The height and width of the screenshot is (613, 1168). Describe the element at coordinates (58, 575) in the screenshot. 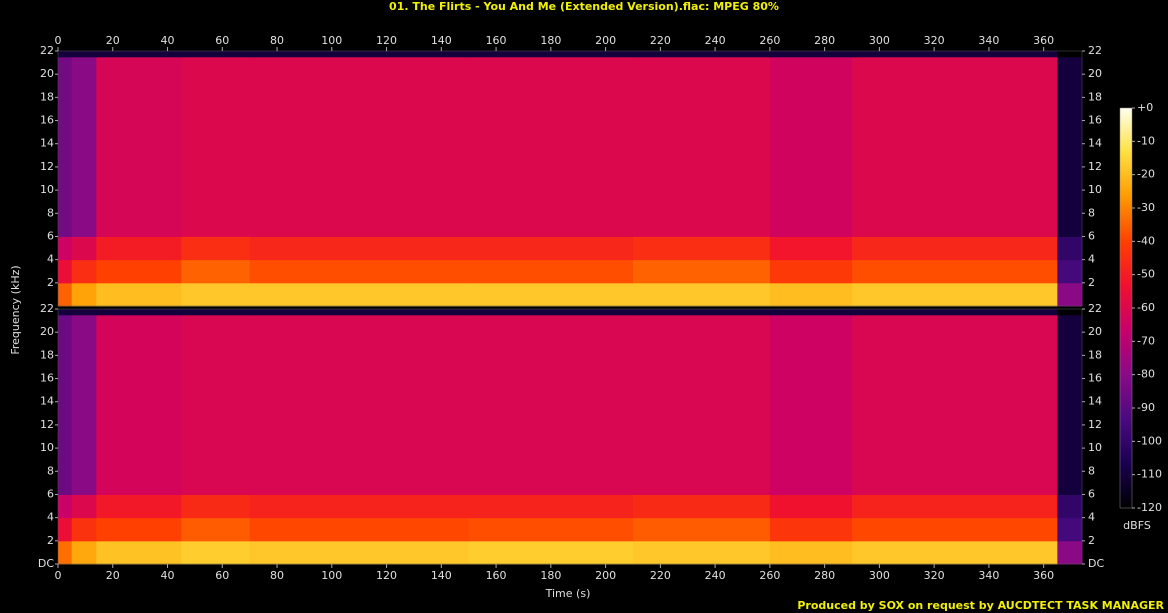

I see `x-tick-label: 0` at that location.